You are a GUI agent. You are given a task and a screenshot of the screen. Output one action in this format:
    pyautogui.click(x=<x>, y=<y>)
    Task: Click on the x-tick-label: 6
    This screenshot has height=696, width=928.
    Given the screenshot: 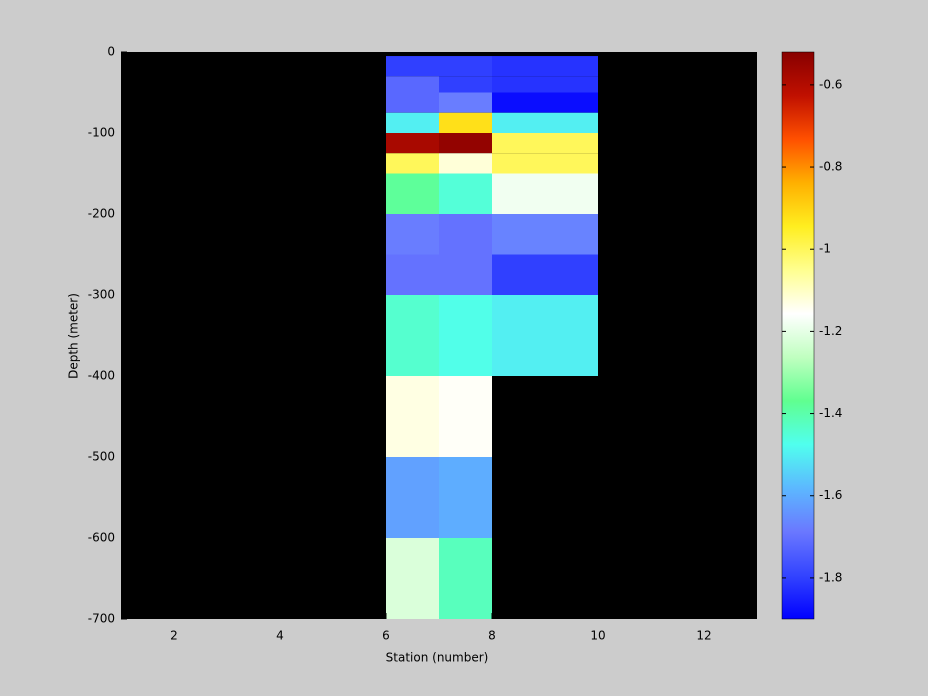 What is the action you would take?
    pyautogui.click(x=386, y=636)
    